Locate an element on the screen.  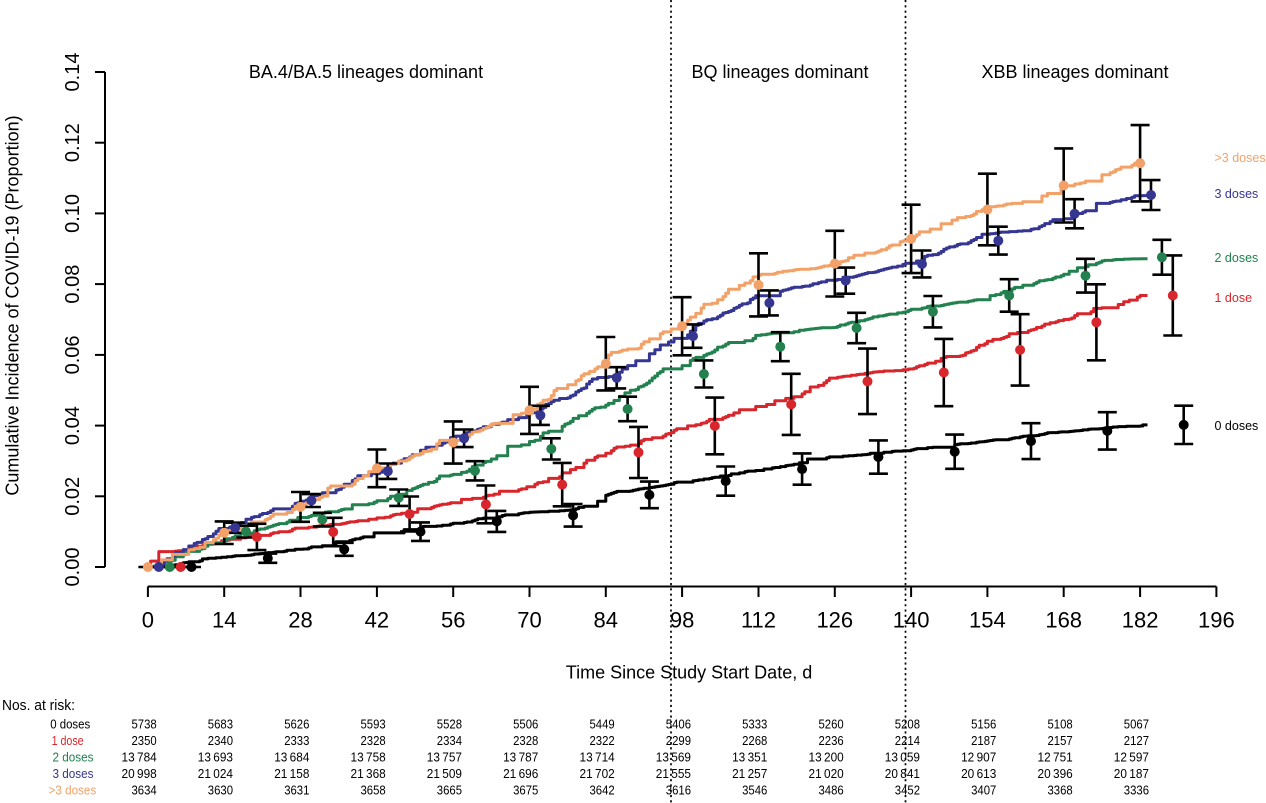
svg-text: 2299 is located at coordinates (678, 741).